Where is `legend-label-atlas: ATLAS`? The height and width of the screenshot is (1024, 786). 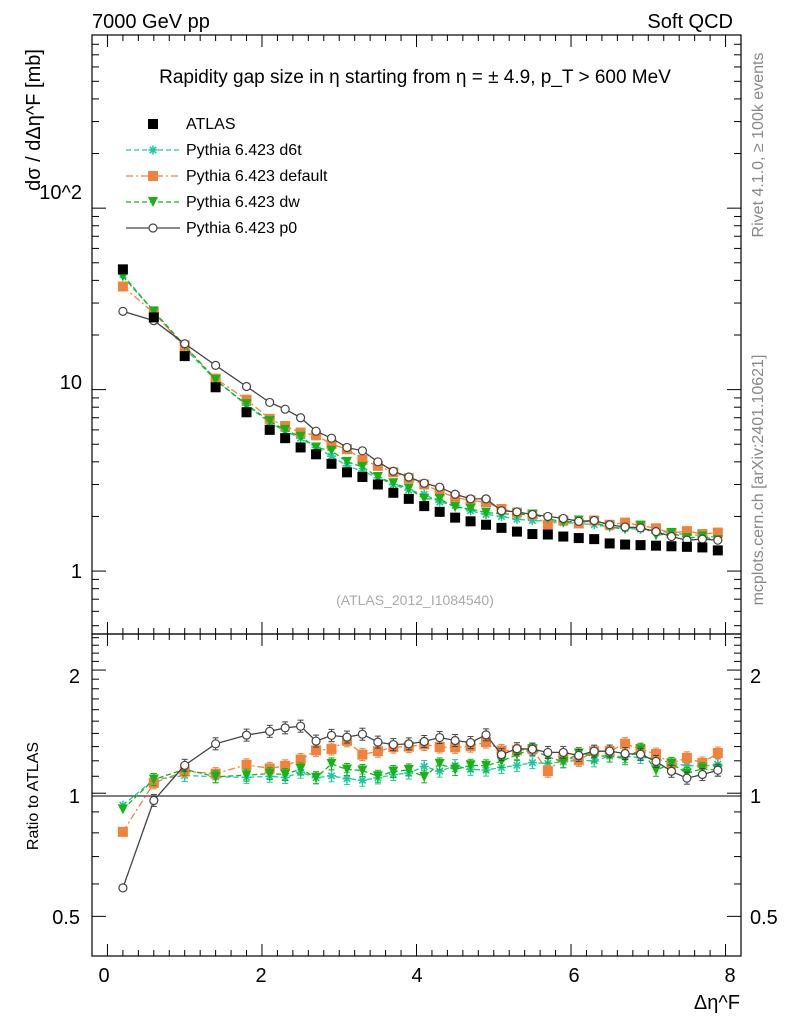
legend-label-atlas: ATLAS is located at coordinates (211, 124).